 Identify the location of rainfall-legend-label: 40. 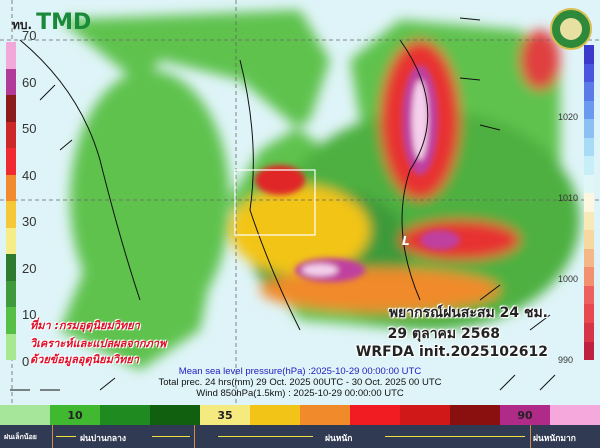
(29, 175).